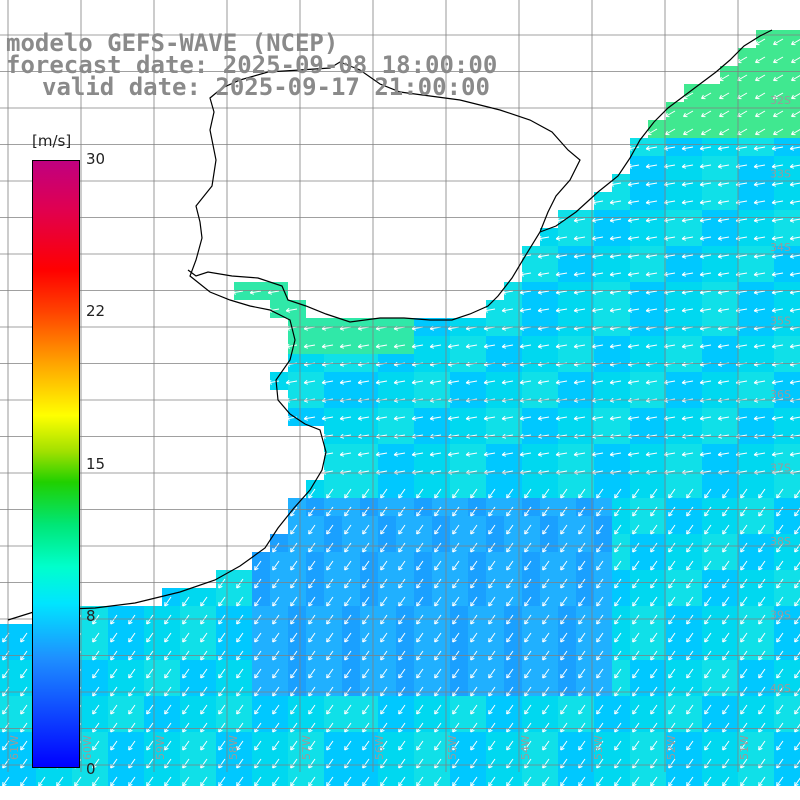  I want to click on colorbar, so click(56, 464).